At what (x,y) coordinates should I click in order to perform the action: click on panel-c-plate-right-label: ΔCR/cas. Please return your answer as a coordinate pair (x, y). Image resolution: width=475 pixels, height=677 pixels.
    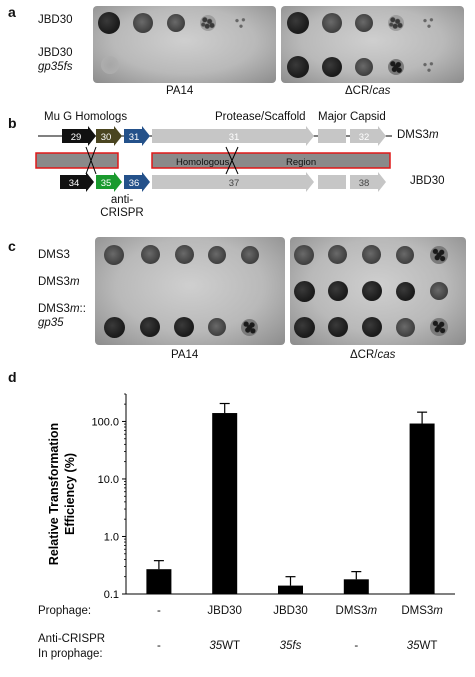
    Looking at the image, I should click on (373, 355).